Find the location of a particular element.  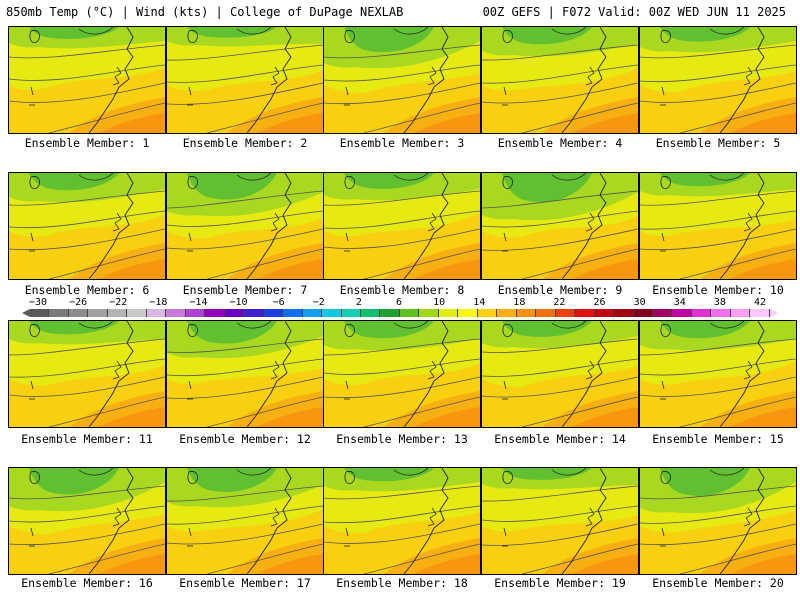

colorbar-tick-label: 30 is located at coordinates (639, 302).